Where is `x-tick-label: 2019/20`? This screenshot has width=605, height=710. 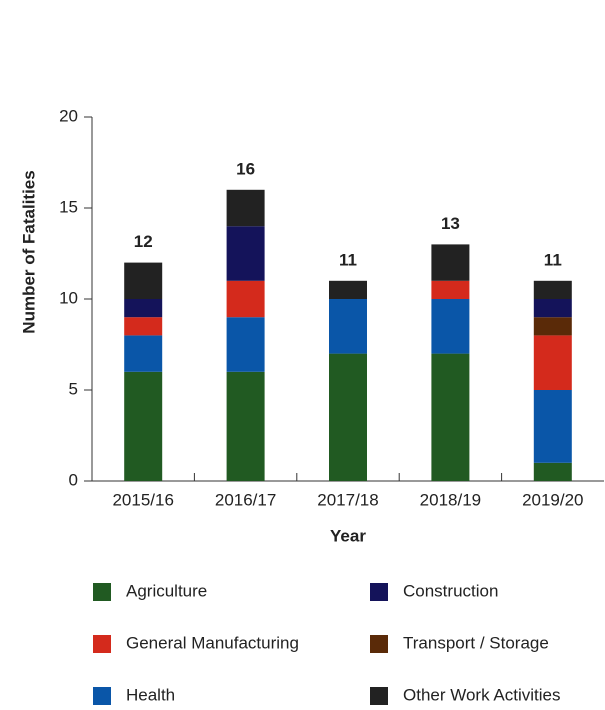 x-tick-label: 2019/20 is located at coordinates (552, 499).